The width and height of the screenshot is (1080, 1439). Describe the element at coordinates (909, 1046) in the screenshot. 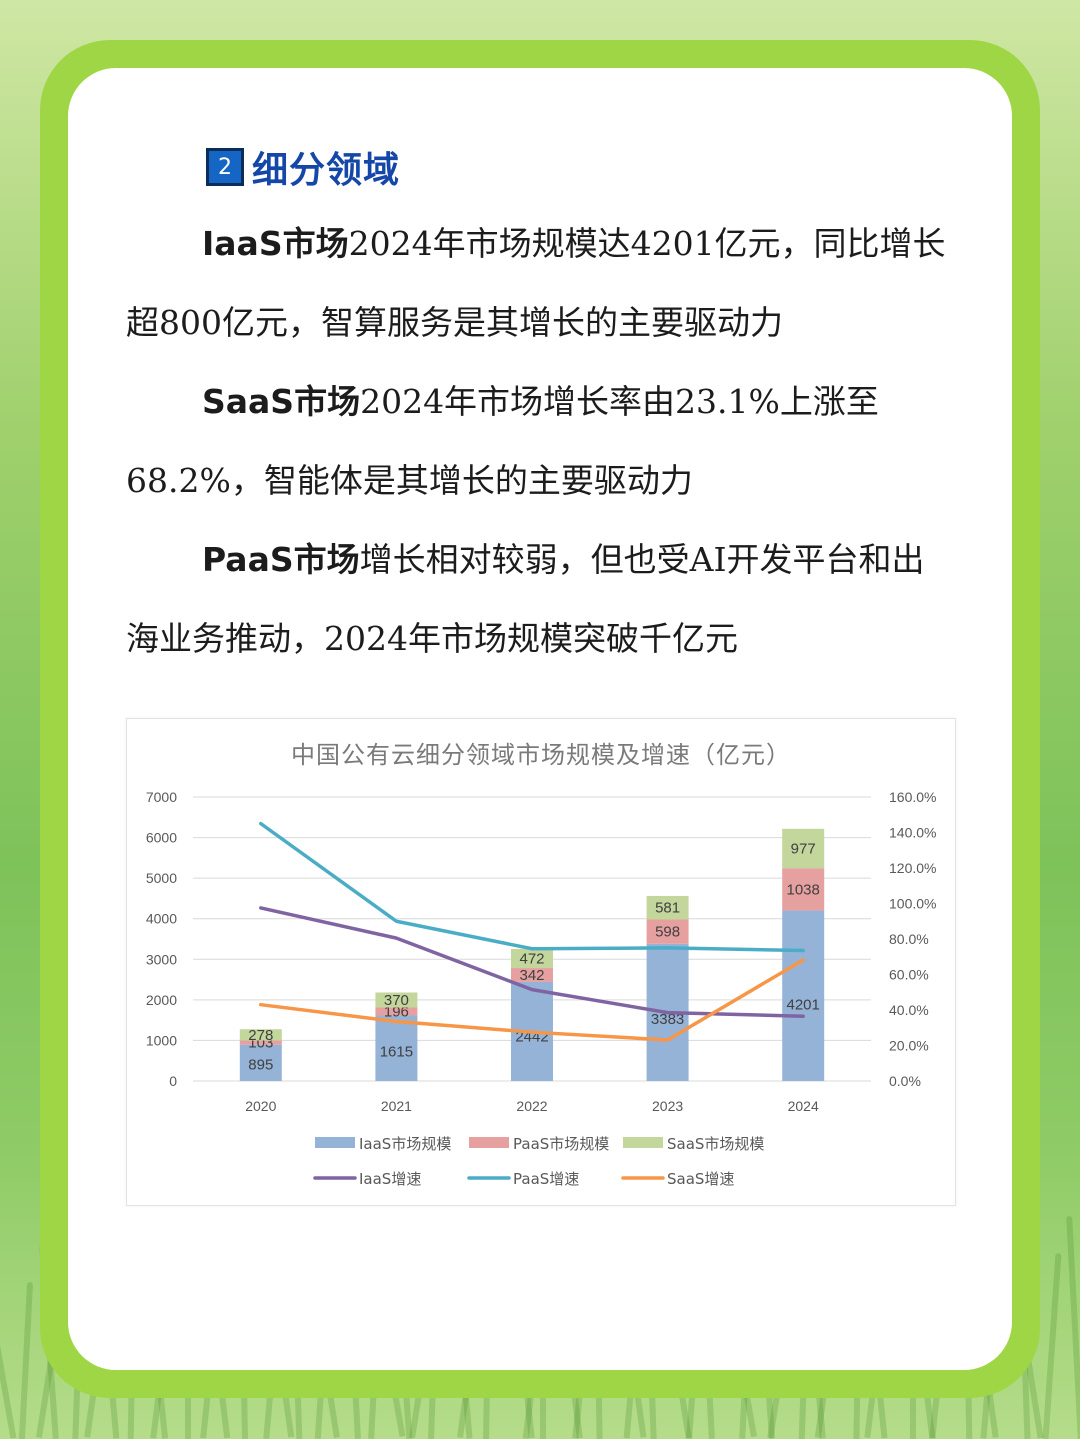

I see `y2-tick-label: 20.0%` at that location.